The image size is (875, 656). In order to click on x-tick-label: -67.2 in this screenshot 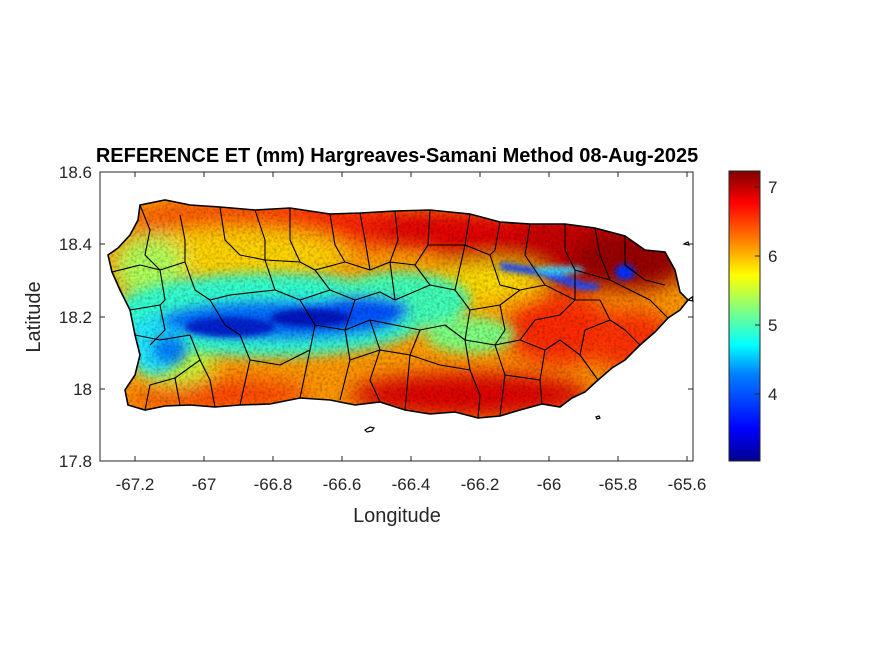, I will do `click(135, 484)`.